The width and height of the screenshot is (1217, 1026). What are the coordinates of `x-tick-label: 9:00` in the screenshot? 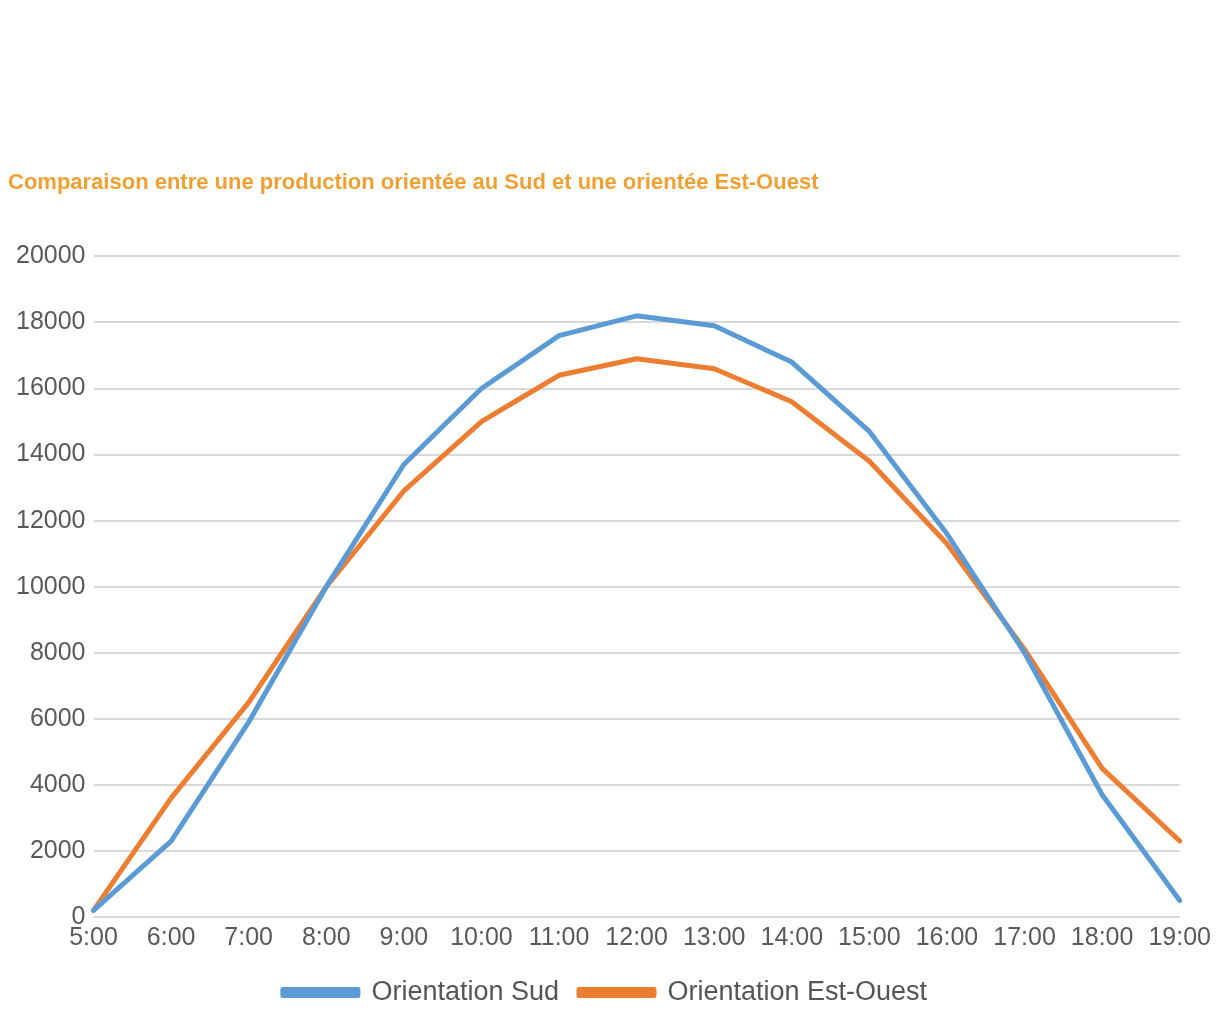 It's located at (404, 935).